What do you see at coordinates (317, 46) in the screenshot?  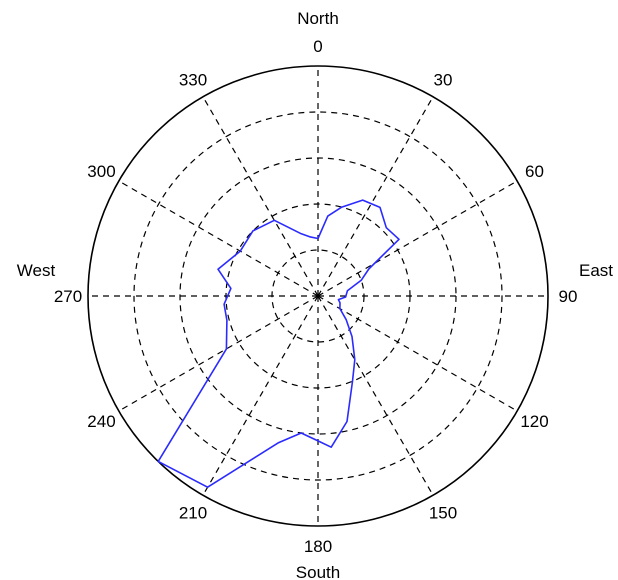 I see `angle-tick-label-0: 0` at bounding box center [317, 46].